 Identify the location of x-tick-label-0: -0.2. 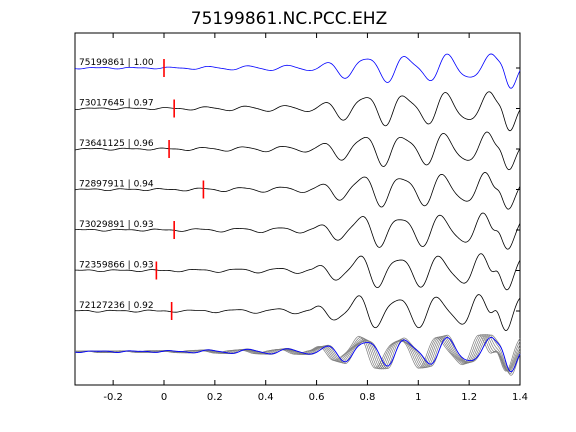
(113, 397).